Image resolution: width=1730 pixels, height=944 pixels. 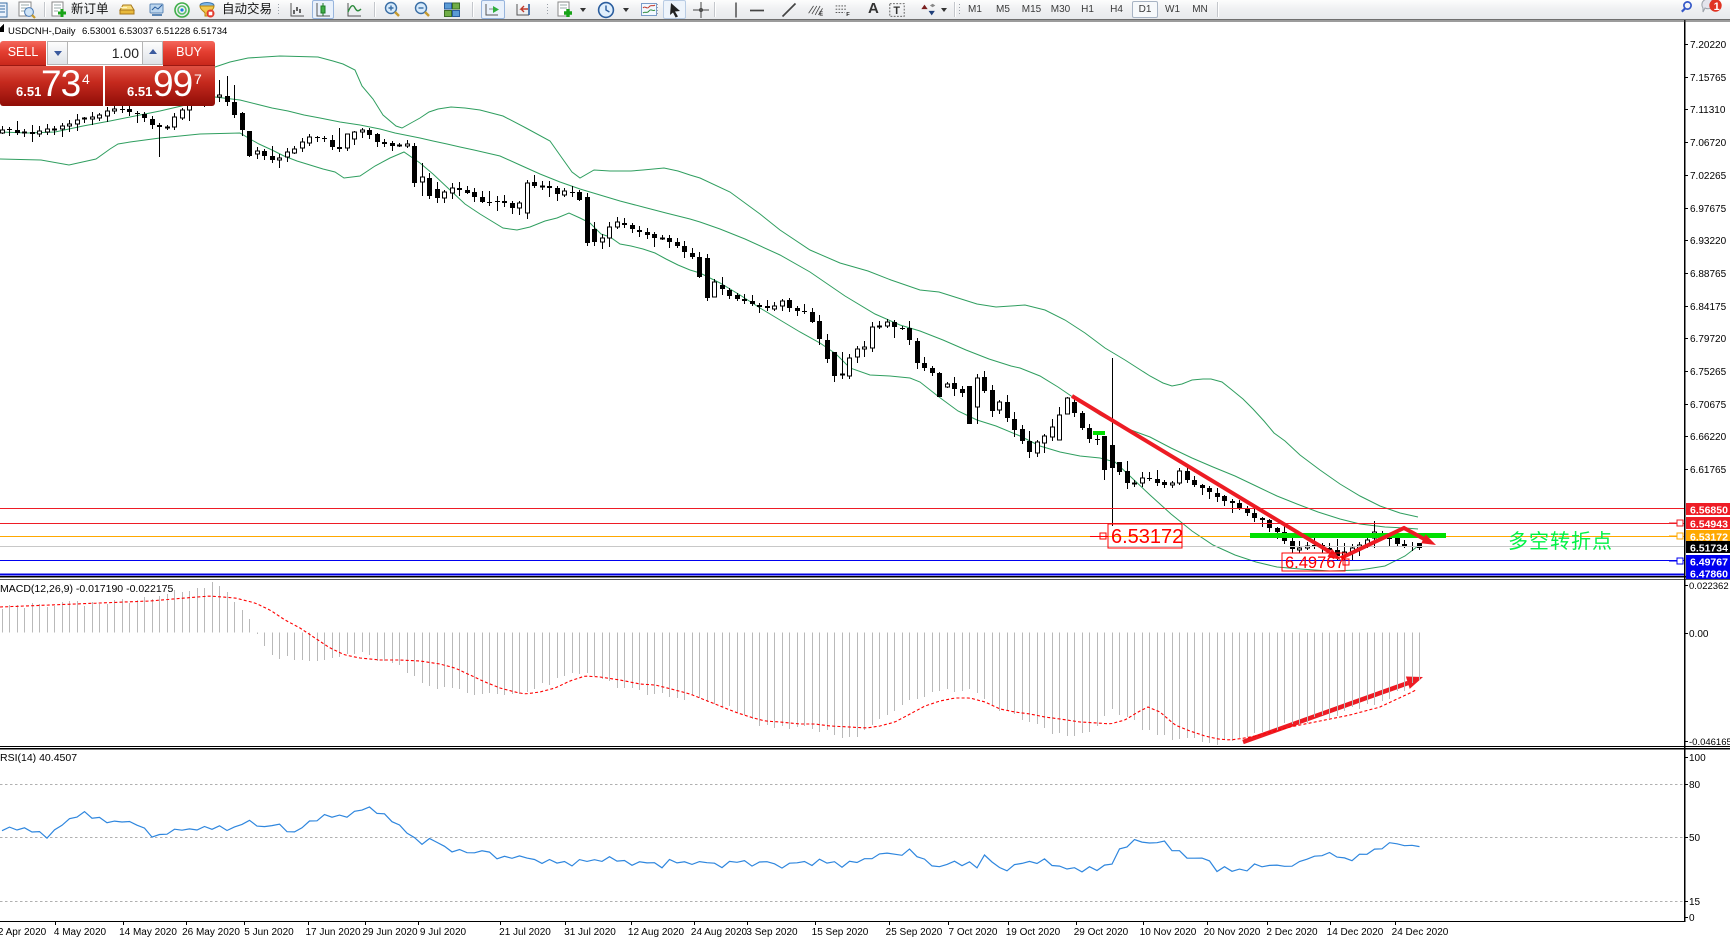 What do you see at coordinates (389, 932) in the screenshot?
I see `svg-text: 29 Jun 2020` at bounding box center [389, 932].